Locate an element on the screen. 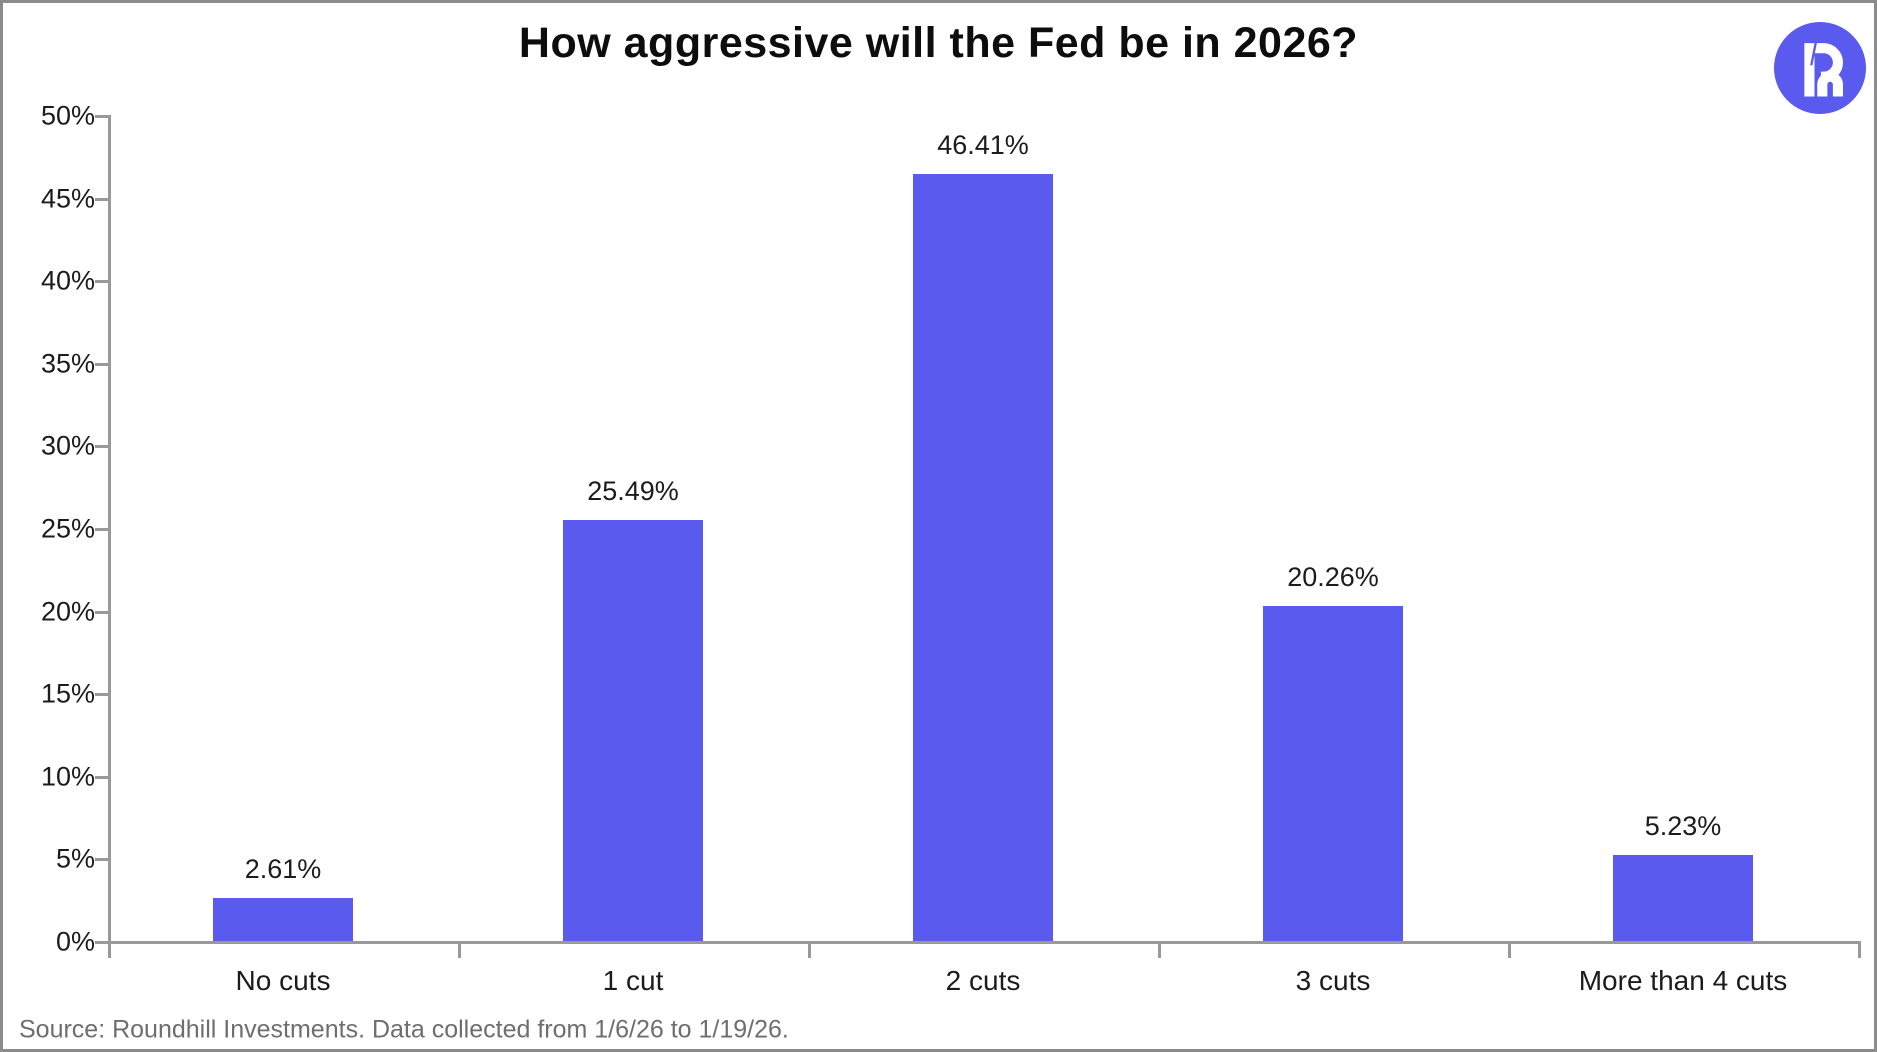  bar-3-cuts is located at coordinates (1333, 773).